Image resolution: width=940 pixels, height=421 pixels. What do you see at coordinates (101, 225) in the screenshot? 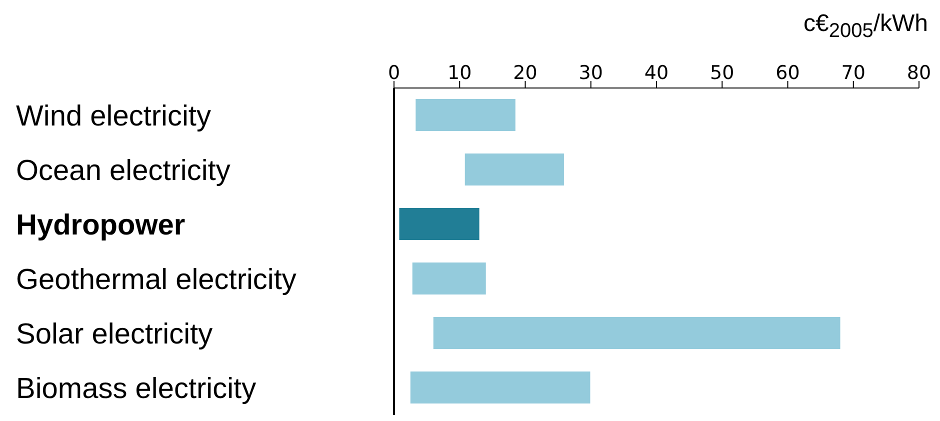
I see `y-tick-label: Hydropower` at bounding box center [101, 225].